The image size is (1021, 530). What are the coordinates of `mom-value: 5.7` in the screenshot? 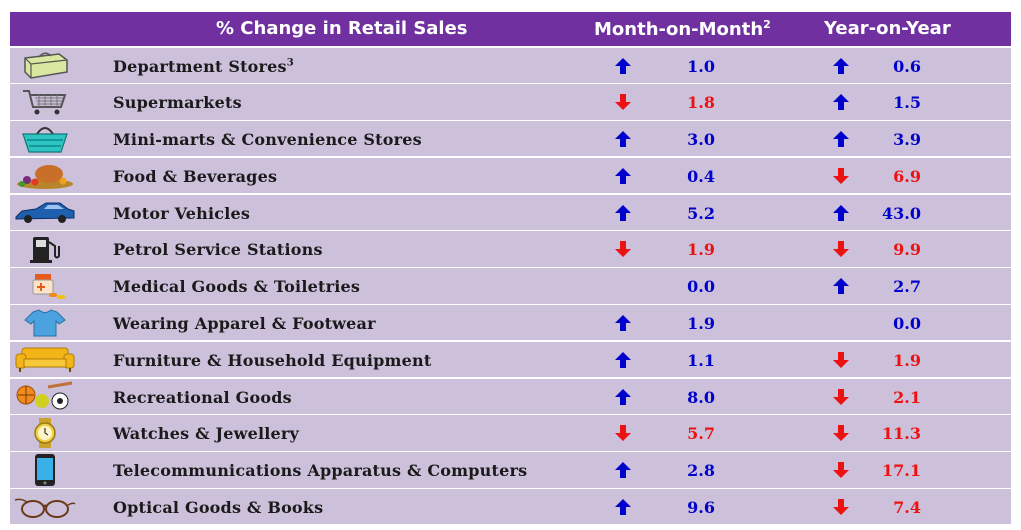 It's located at (701, 434).